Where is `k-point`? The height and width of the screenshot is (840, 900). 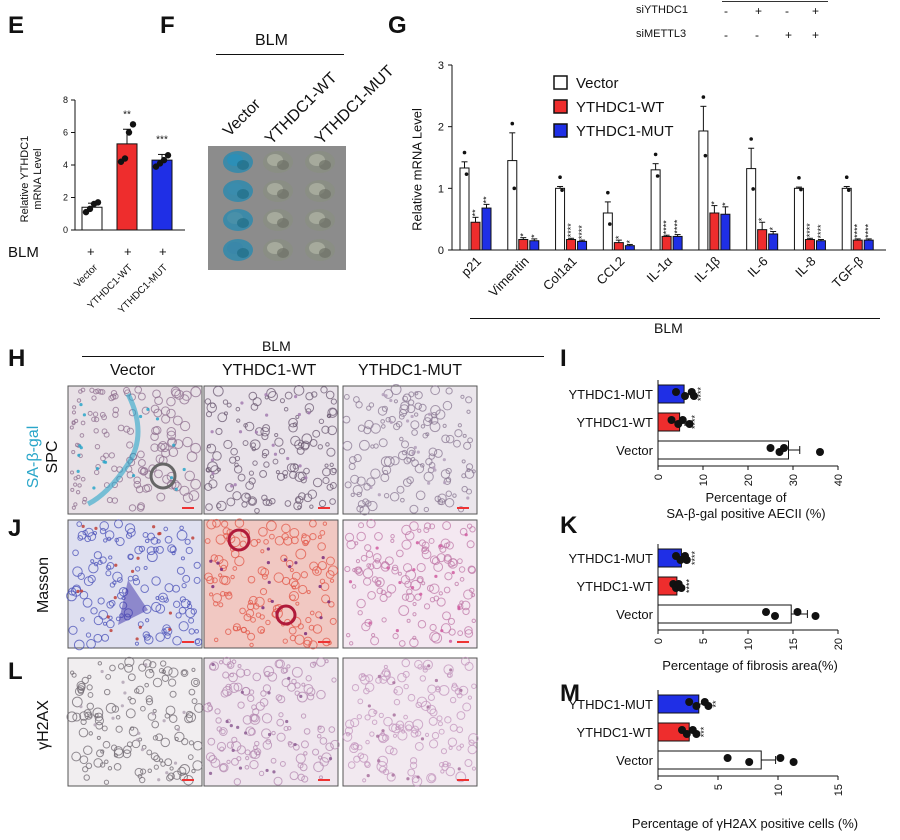
k-point is located at coordinates (815, 616).